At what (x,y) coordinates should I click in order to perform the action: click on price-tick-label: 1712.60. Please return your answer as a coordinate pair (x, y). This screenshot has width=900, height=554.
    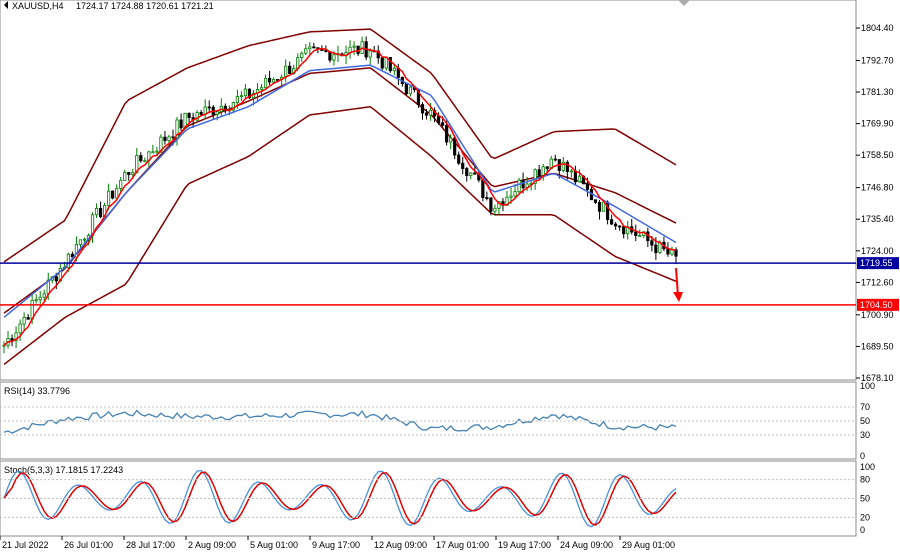
    Looking at the image, I should click on (877, 282).